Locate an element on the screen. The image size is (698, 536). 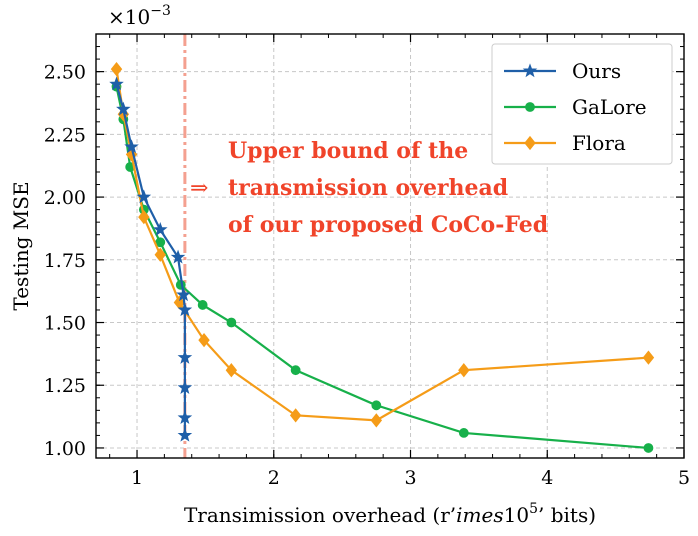
y-tick-label: 1.00 is located at coordinates (65, 449).